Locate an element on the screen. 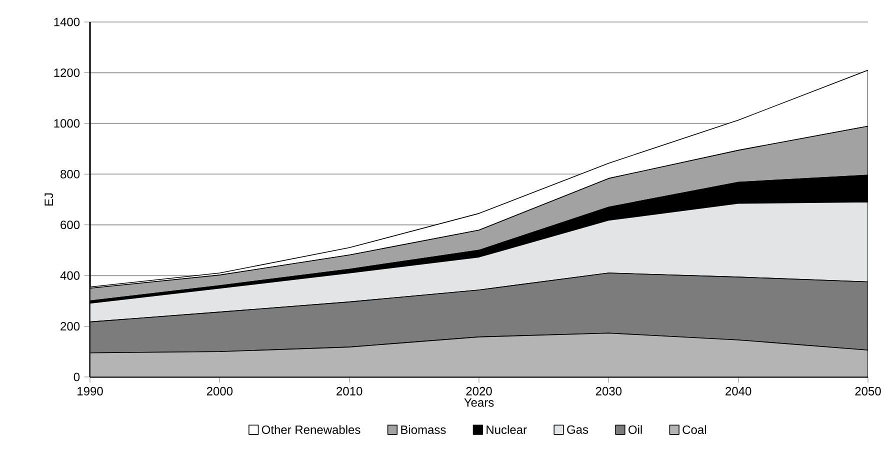 The height and width of the screenshot is (459, 890). legend-label: Other Renewables is located at coordinates (311, 429).